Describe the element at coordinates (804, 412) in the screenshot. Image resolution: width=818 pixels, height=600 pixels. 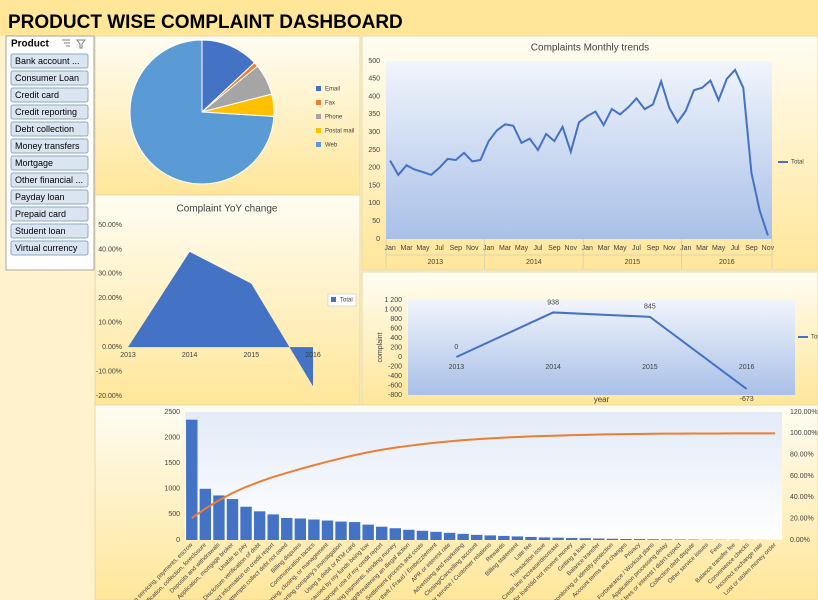
I see `y-tick-label: 120.00%` at that location.